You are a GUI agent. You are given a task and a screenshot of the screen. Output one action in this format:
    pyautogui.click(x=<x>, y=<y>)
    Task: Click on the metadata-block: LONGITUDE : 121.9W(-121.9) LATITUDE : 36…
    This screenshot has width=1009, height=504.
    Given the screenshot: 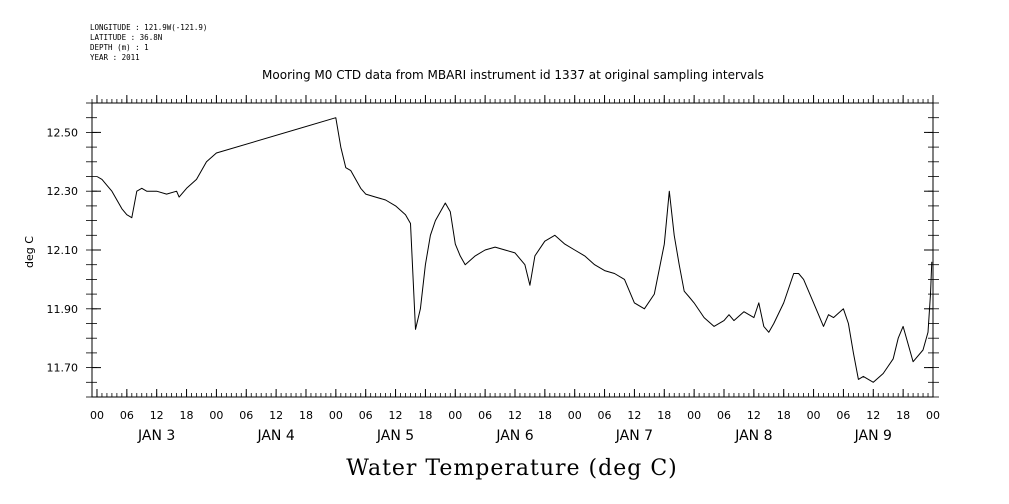 What is the action you would take?
    pyautogui.click(x=148, y=43)
    